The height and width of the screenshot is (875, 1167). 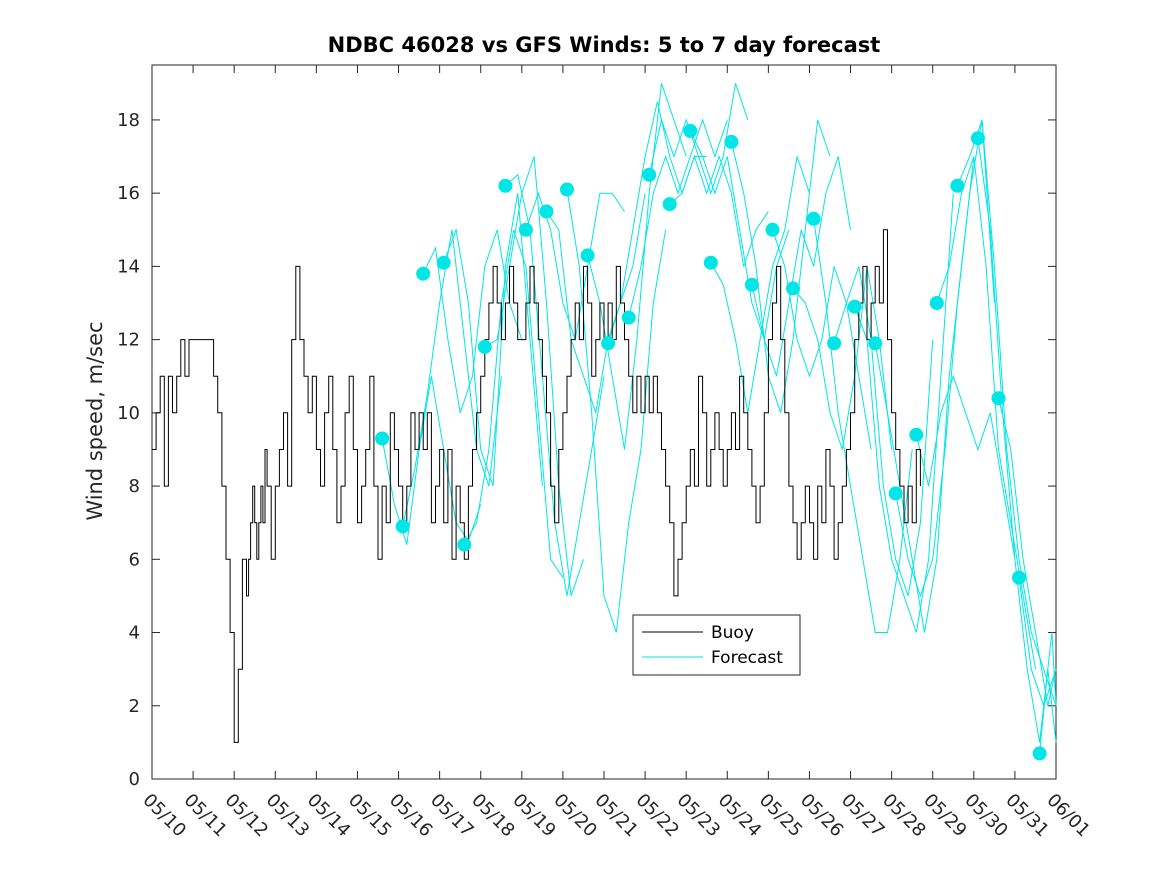 What do you see at coordinates (134, 779) in the screenshot?
I see `y-tick-label: 0` at bounding box center [134, 779].